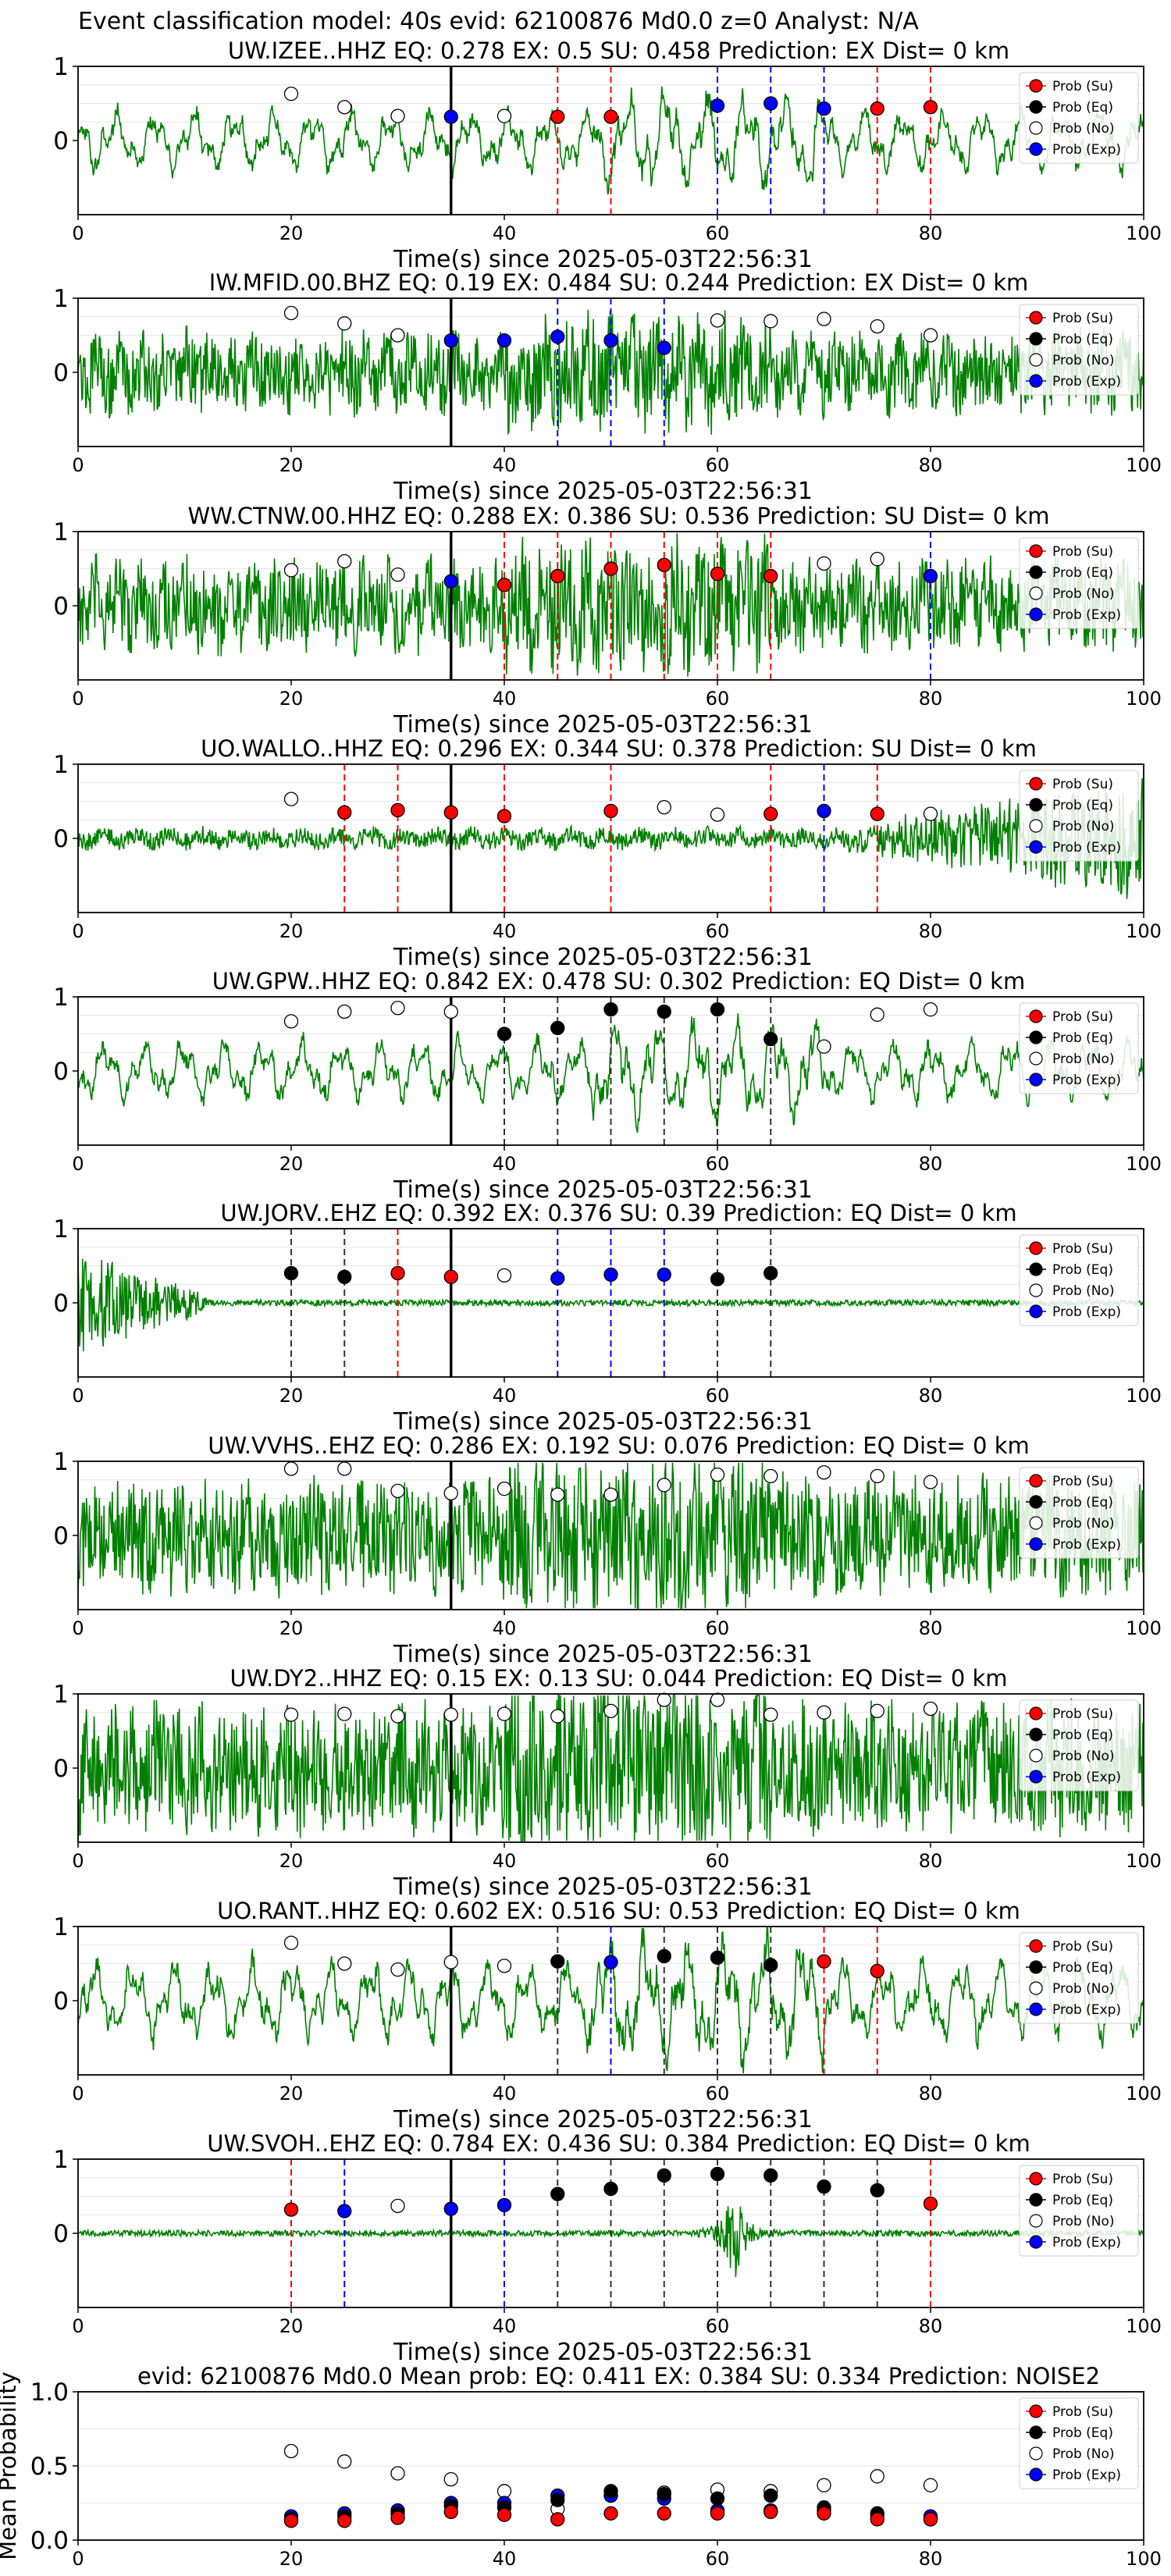 The height and width of the screenshot is (2576, 1171). What do you see at coordinates (1082, 1714) in the screenshot?
I see `legend-label: Prob (Su)` at bounding box center [1082, 1714].